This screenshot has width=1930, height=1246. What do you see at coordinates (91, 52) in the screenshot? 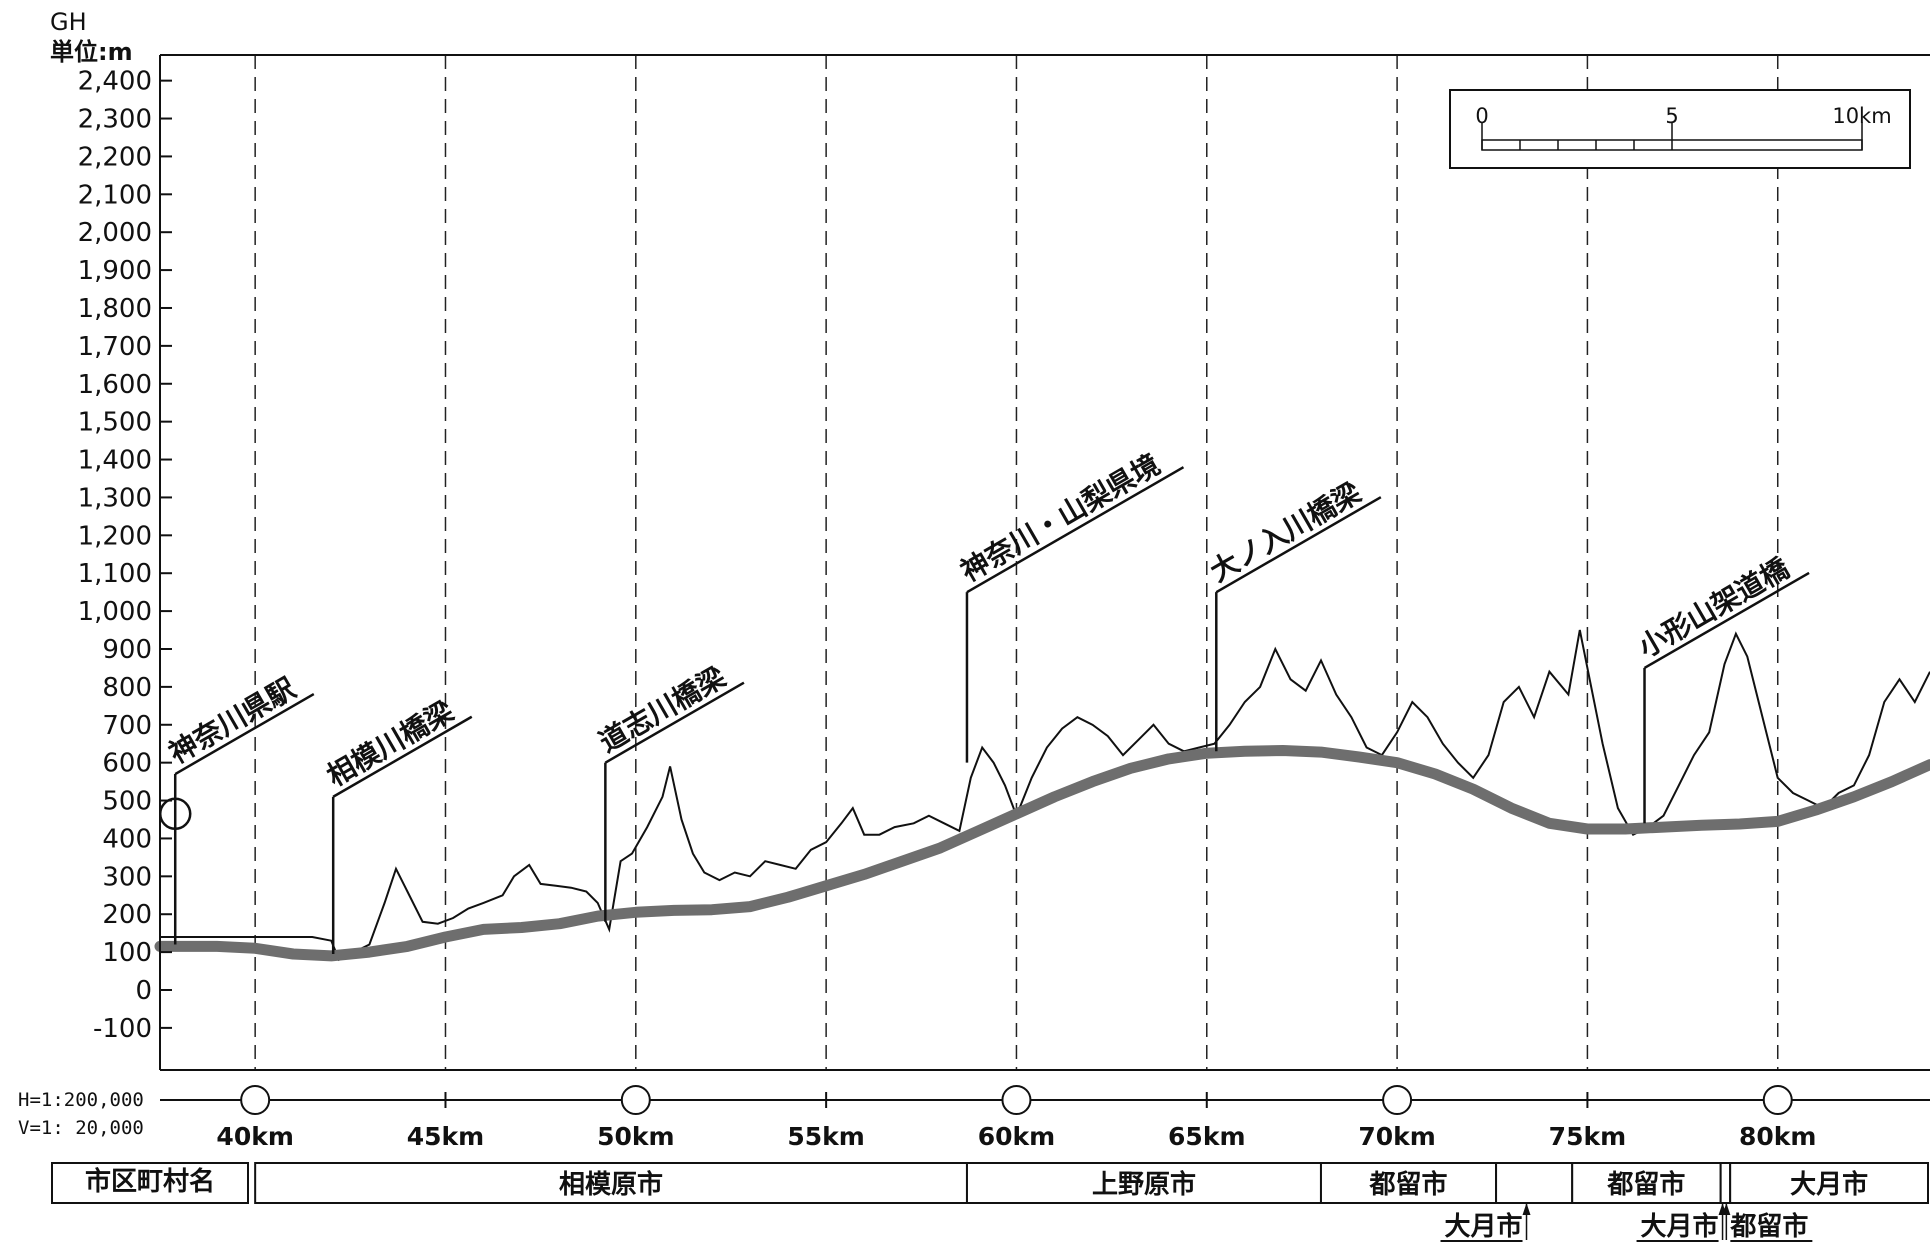
I see `y-unit-label: 単位:m` at bounding box center [91, 52].